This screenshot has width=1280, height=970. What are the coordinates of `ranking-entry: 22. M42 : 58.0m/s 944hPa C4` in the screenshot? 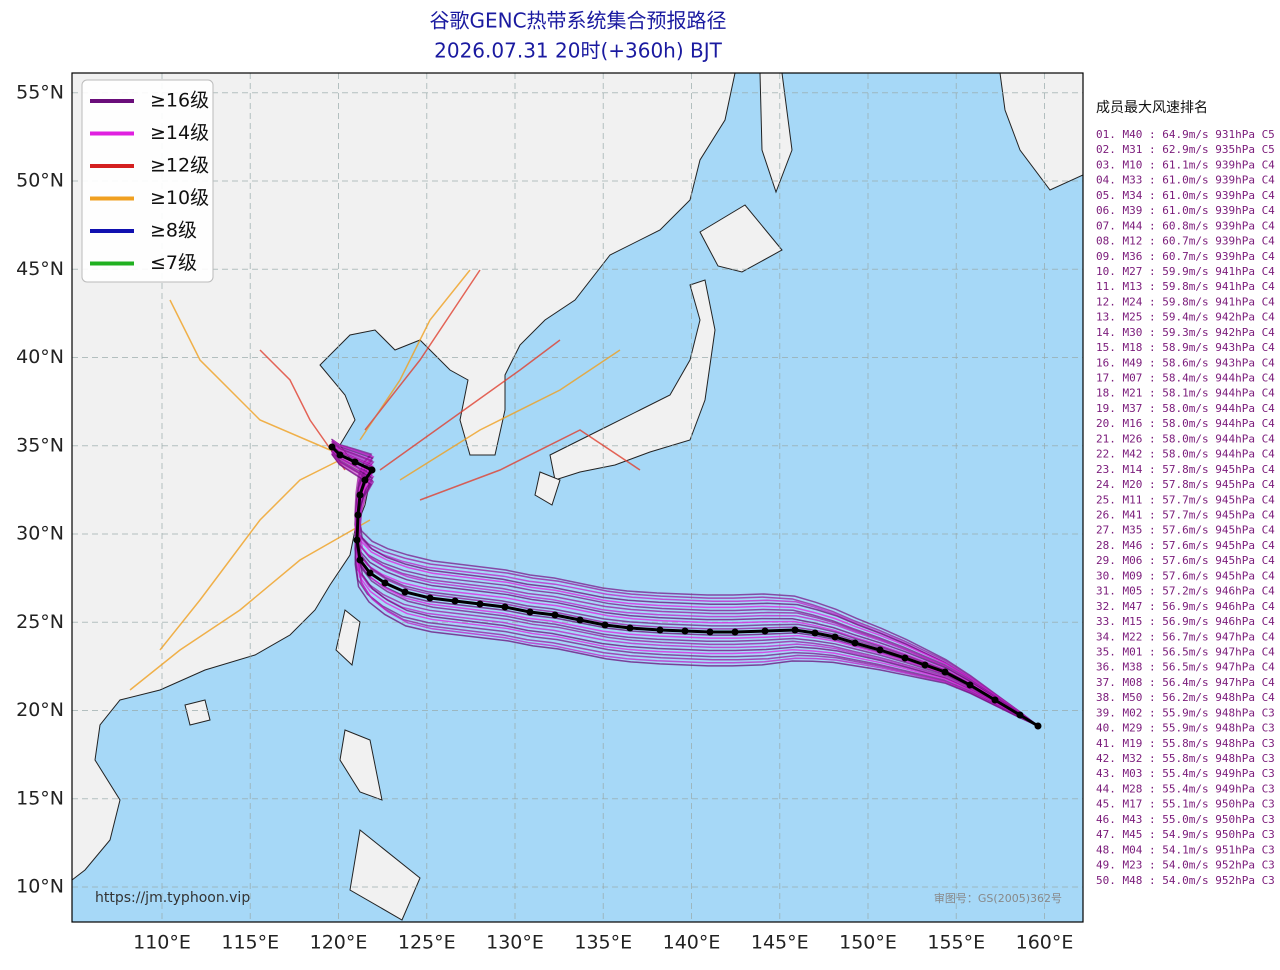 It's located at (1185, 454).